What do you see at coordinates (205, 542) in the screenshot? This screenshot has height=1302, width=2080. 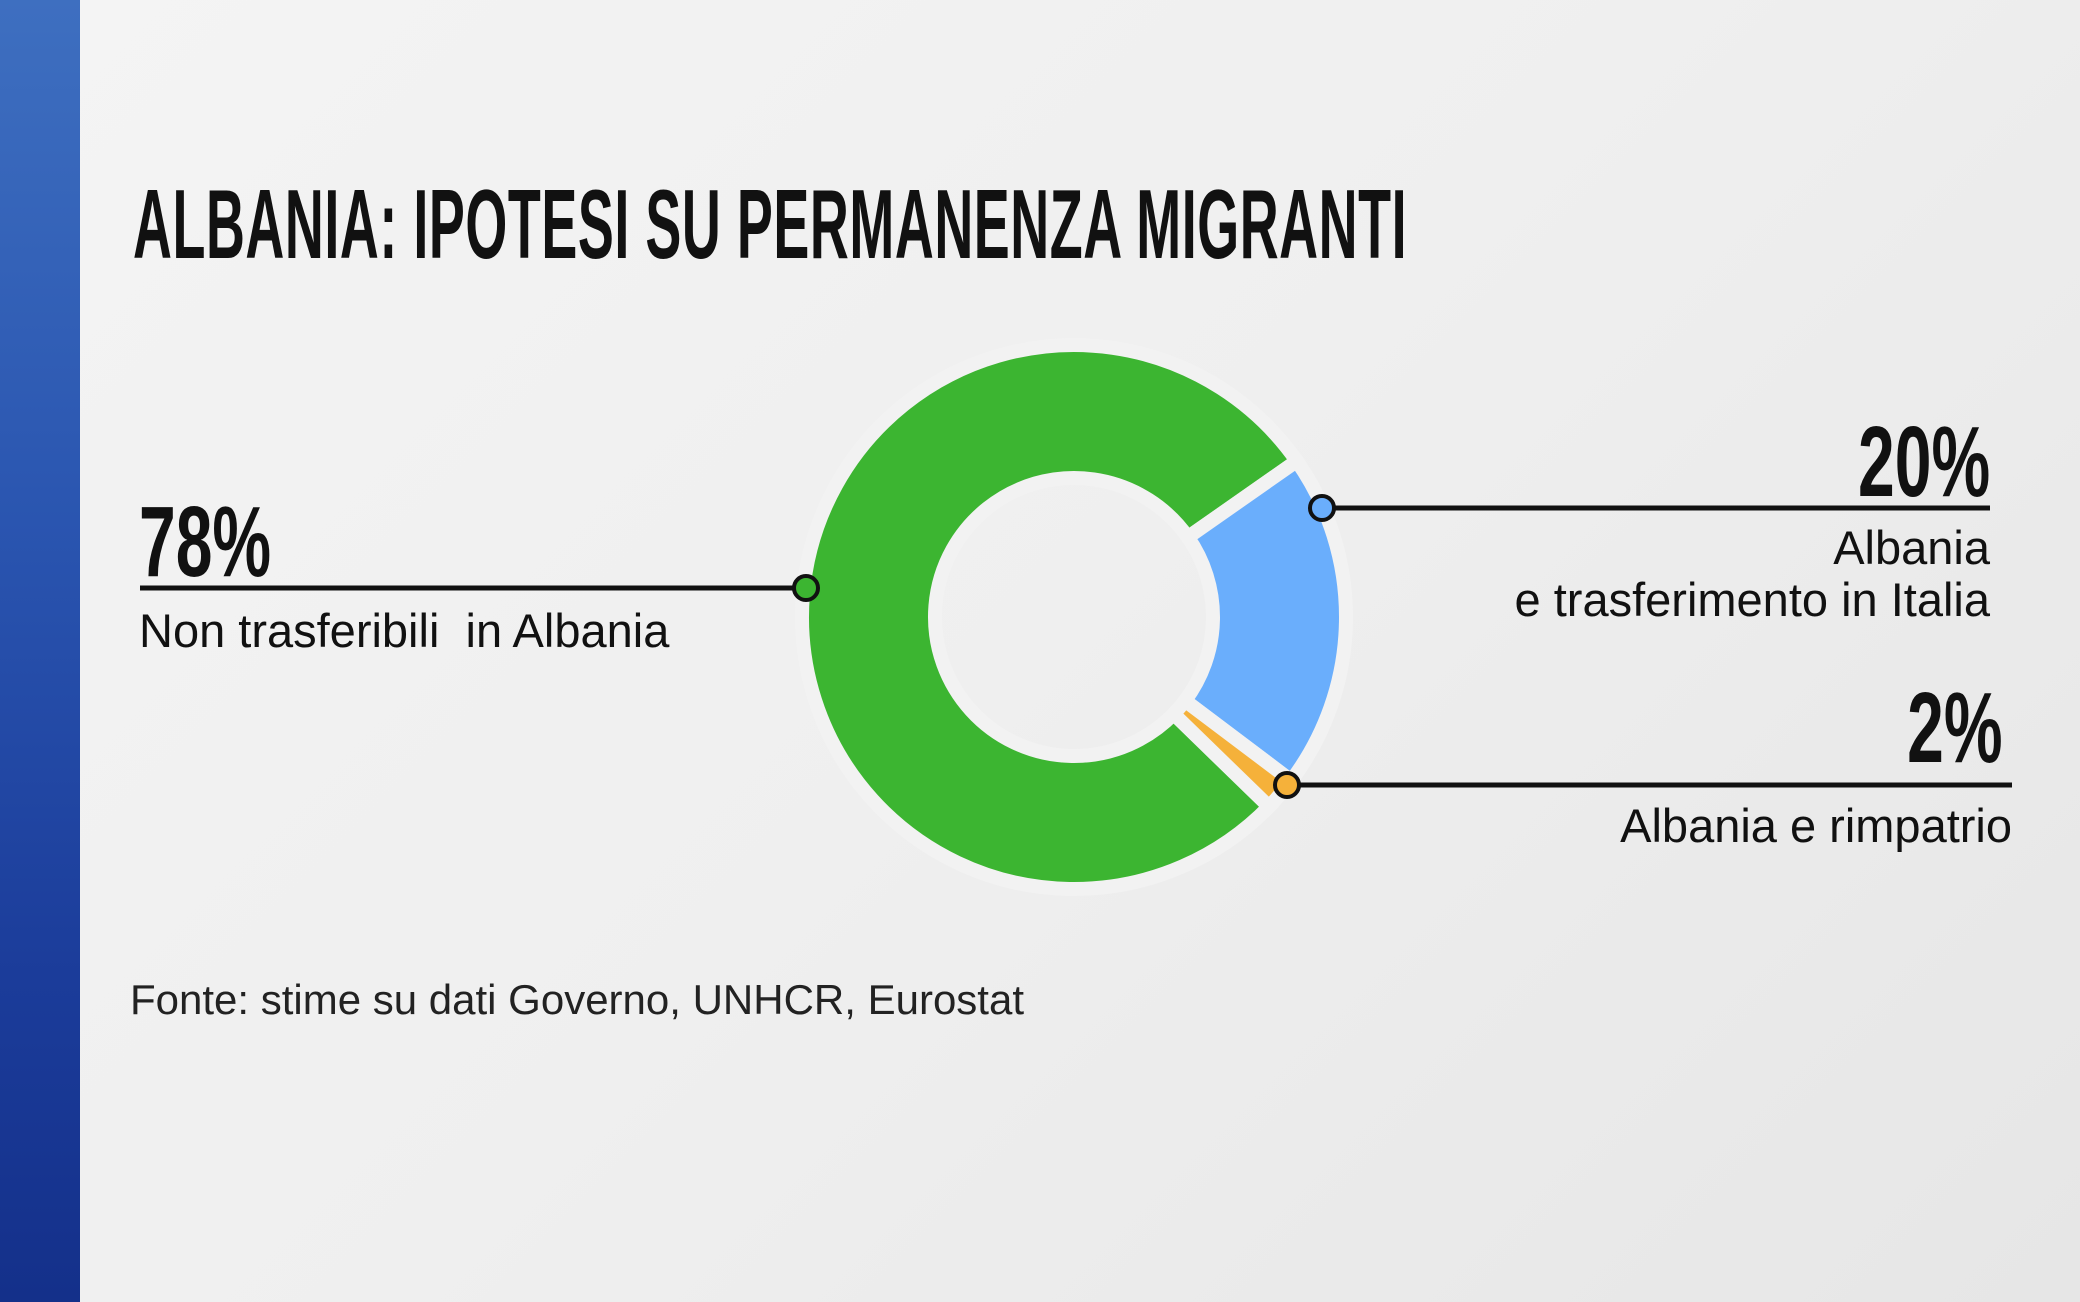 I see `value-label: 78%` at bounding box center [205, 542].